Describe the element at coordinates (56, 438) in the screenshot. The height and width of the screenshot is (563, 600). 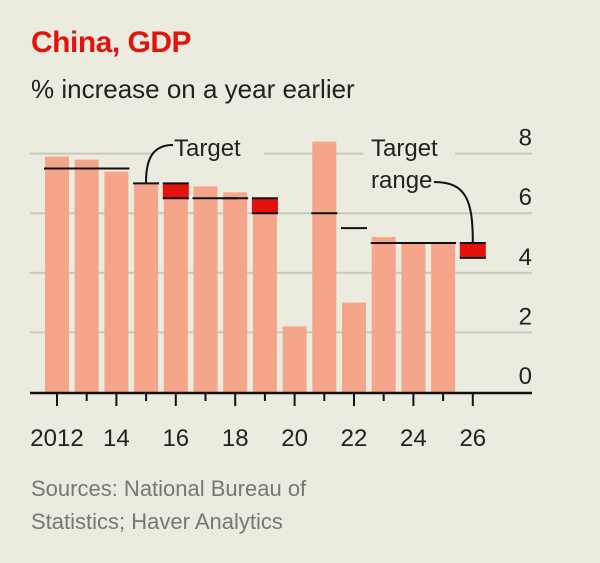
I see `x-tick-label: 2012` at that location.